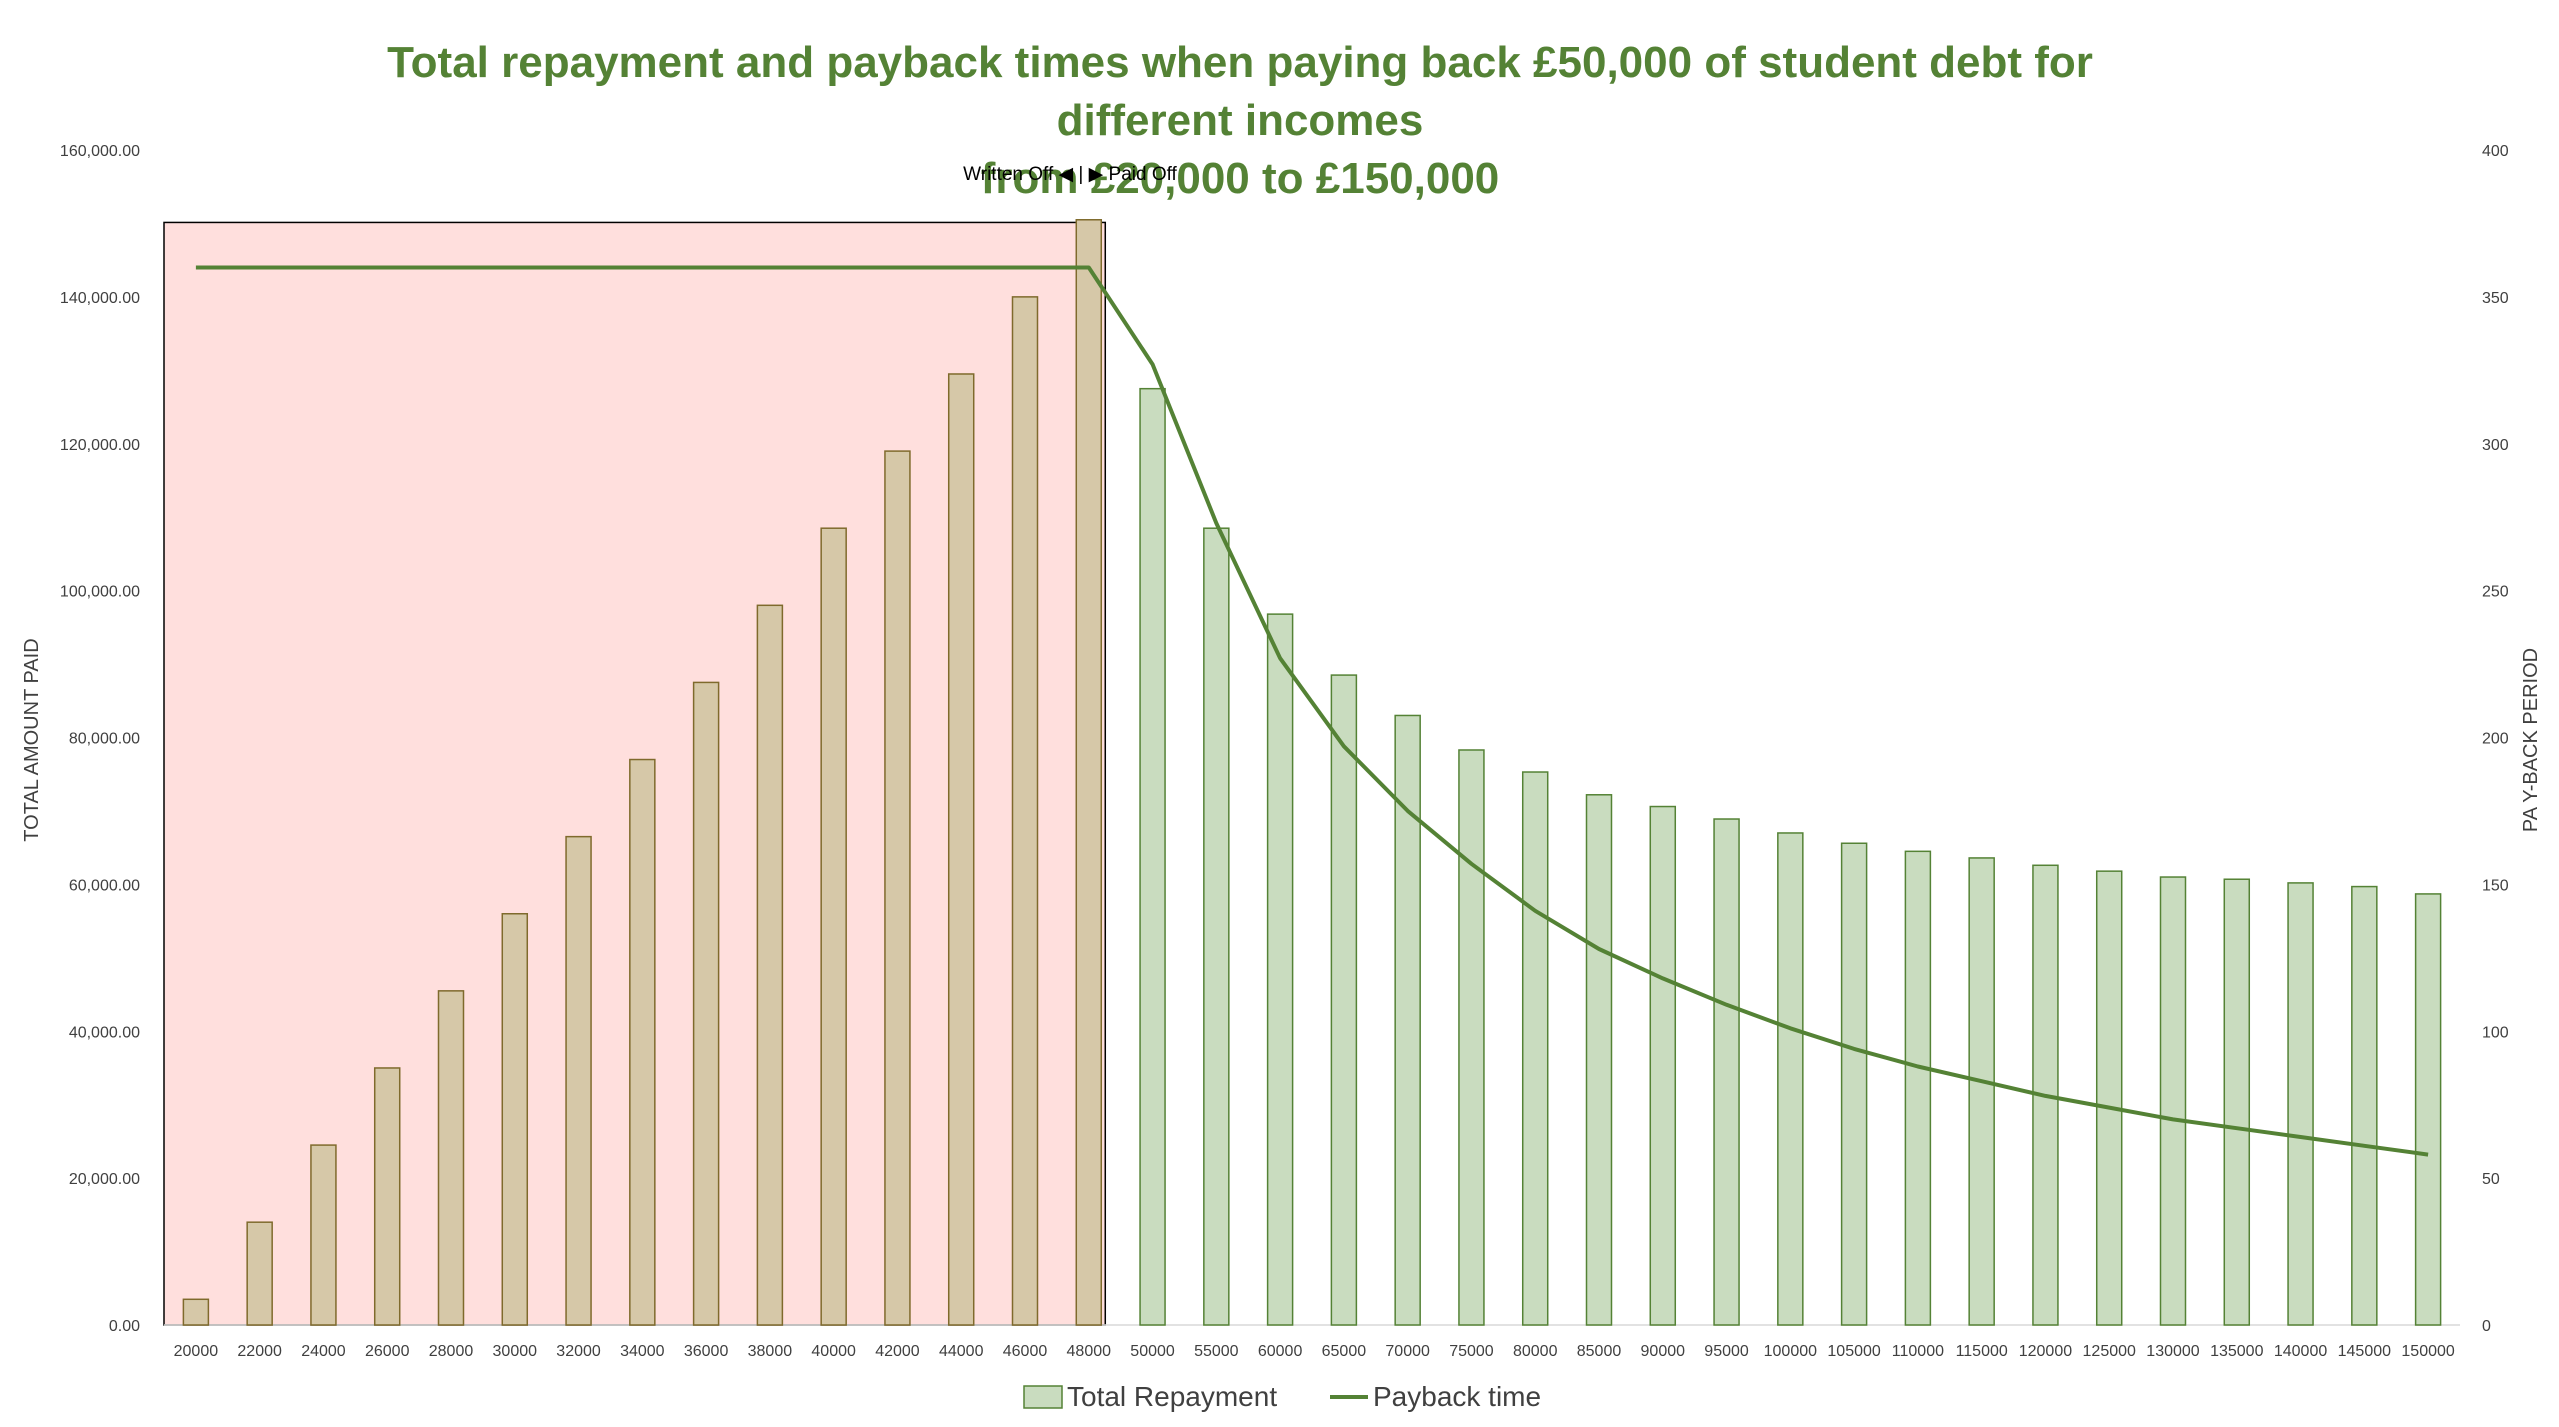 The image size is (2559, 1427). What do you see at coordinates (1043, 1397) in the screenshot?
I see `legend-swatch-total-repayment` at bounding box center [1043, 1397].